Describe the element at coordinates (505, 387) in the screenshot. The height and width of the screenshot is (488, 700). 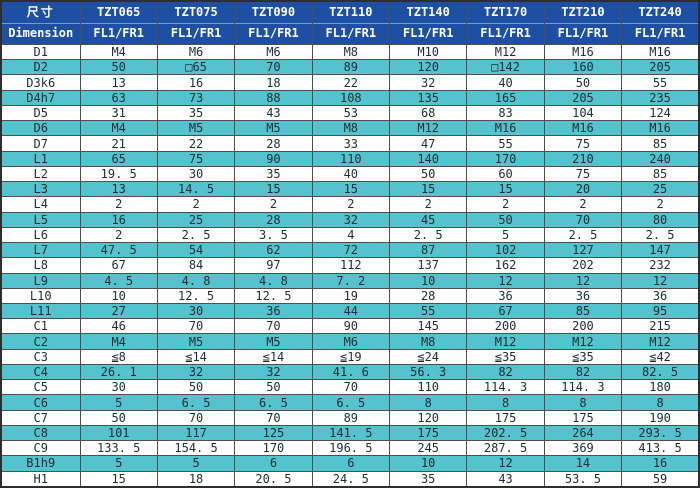
I see `cell: 114. 3` at that location.